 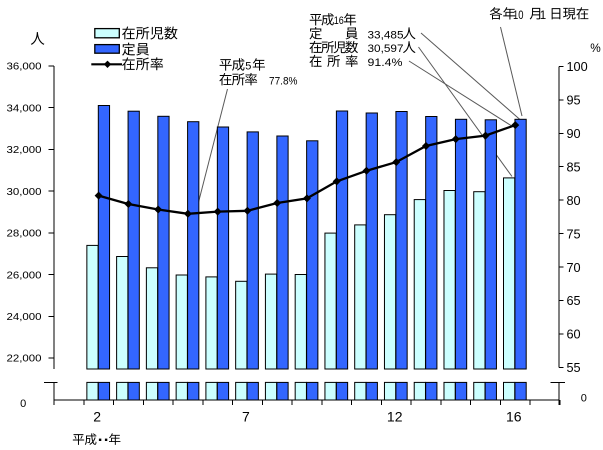 I want to click on svg-text: 90, so click(x=574, y=134).